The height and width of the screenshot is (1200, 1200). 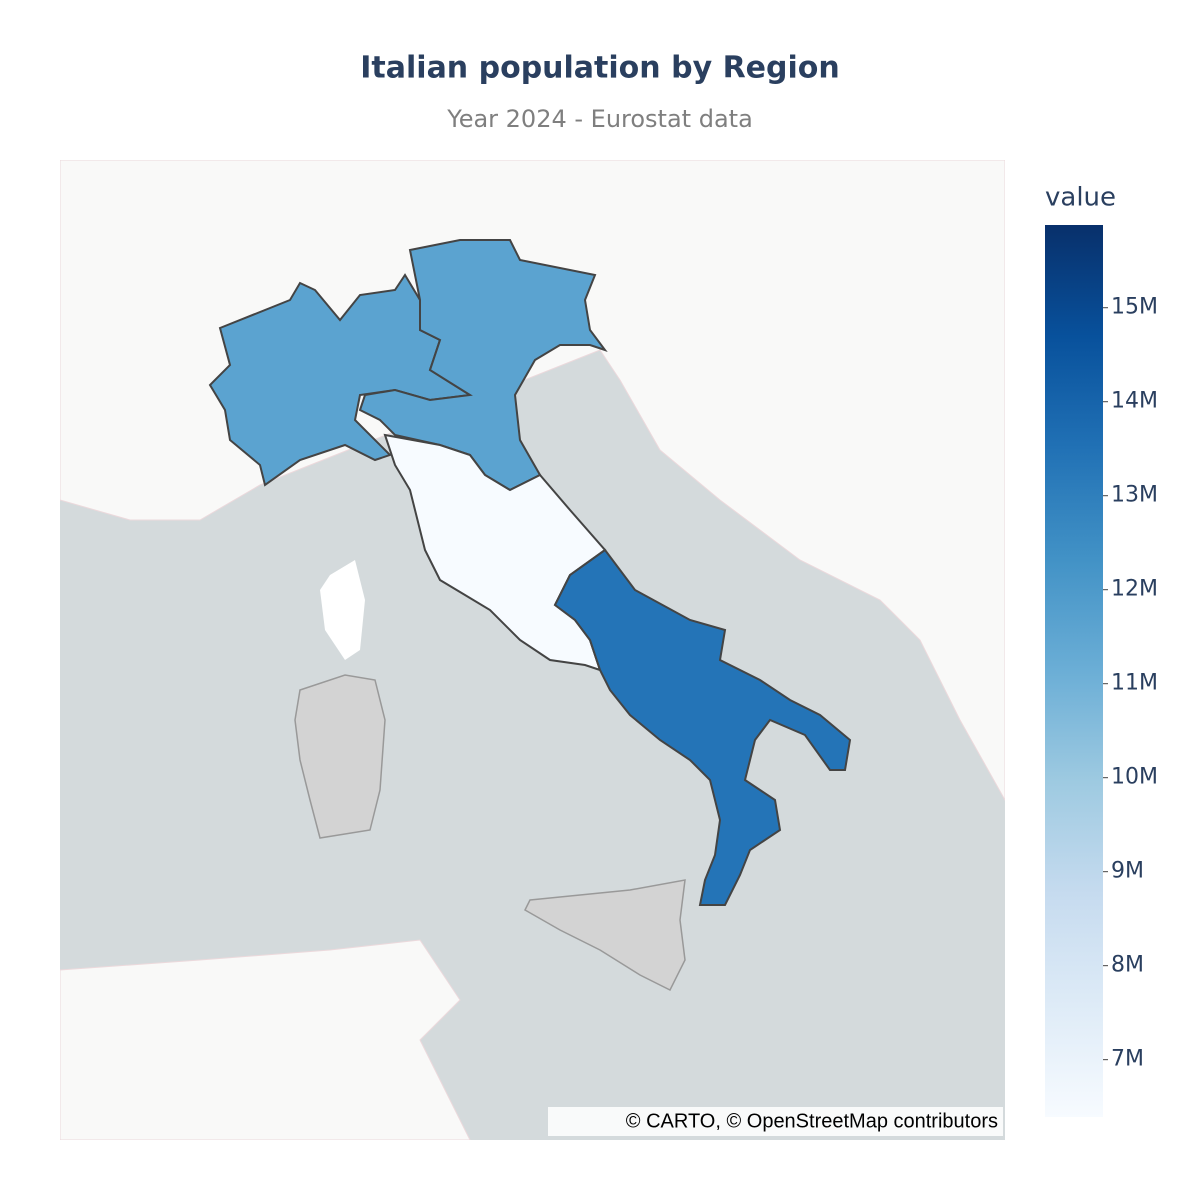 I want to click on chart-subtitle: Year 2024 - Eurostat data, so click(x=599, y=119).